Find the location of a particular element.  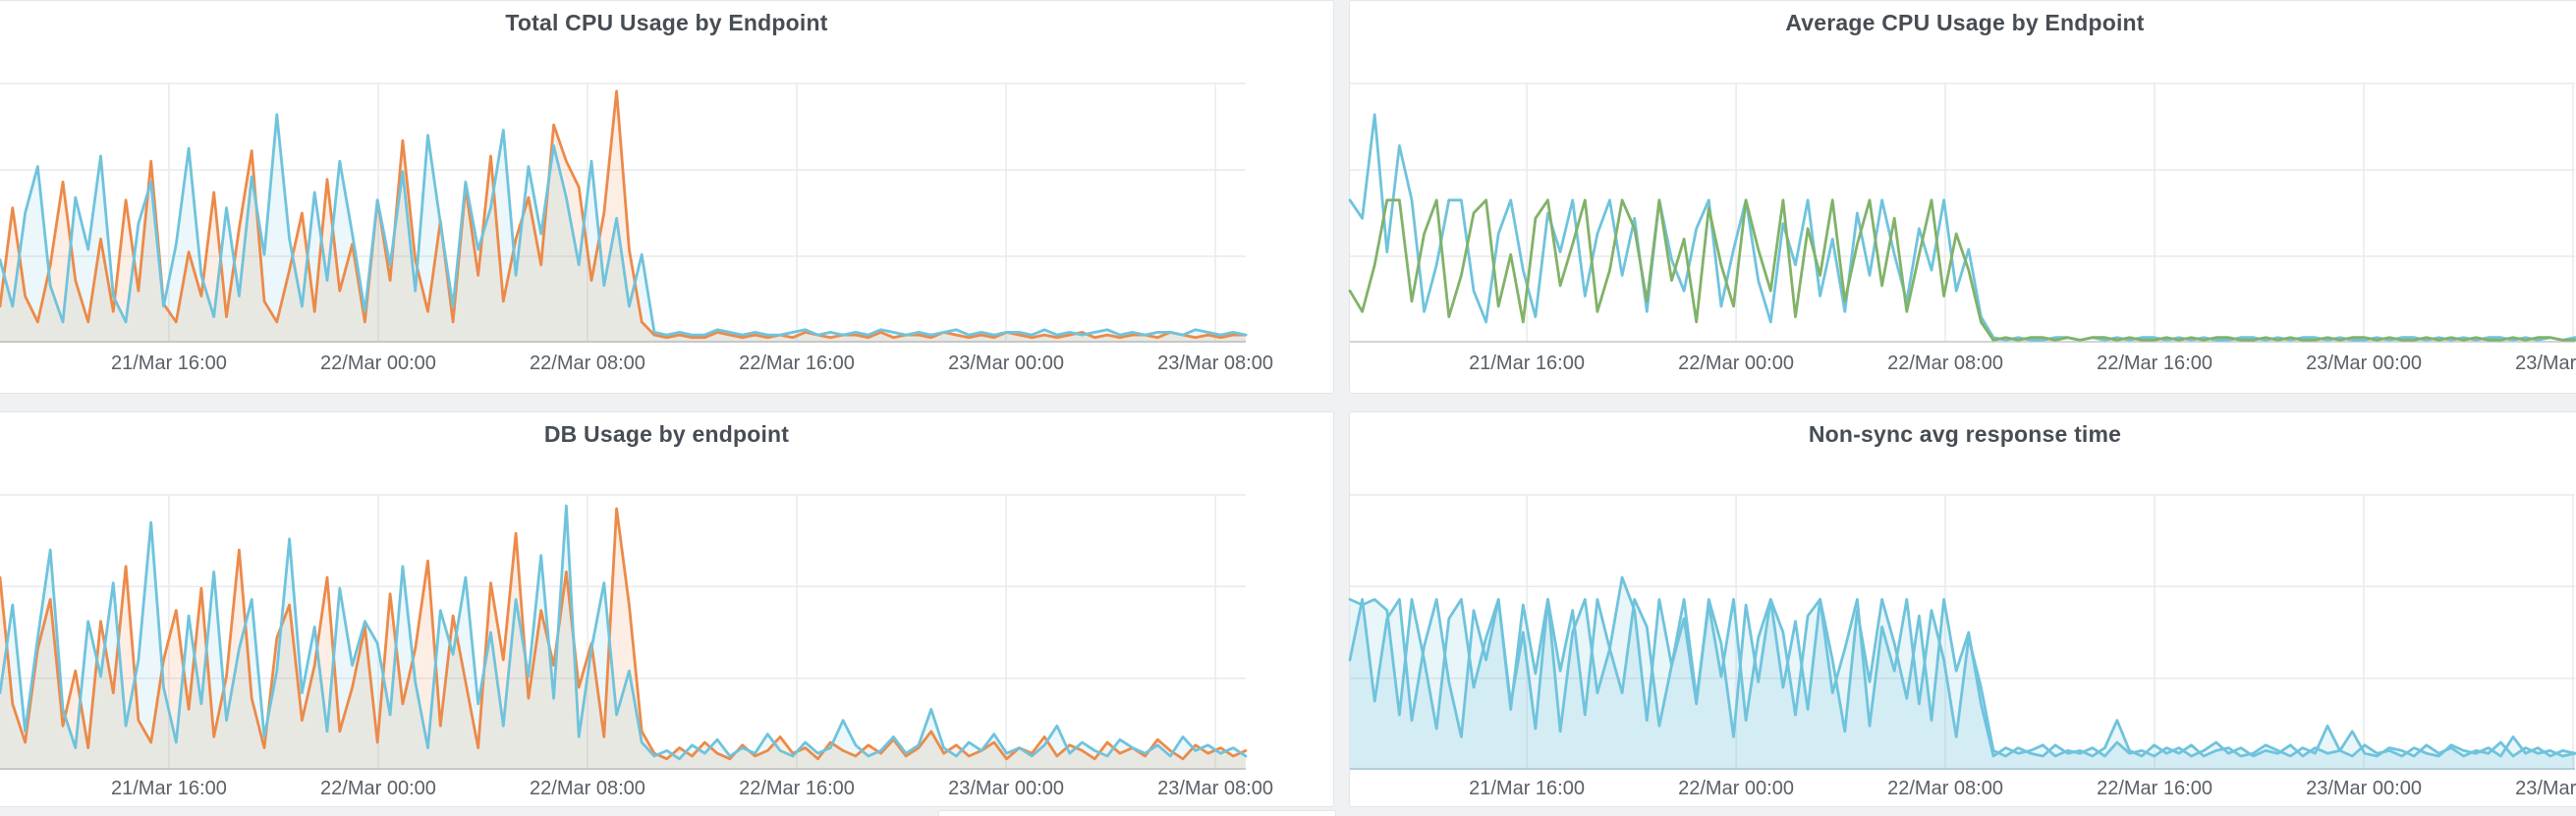

next-row-panel-top-edge is located at coordinates (1137, 813).